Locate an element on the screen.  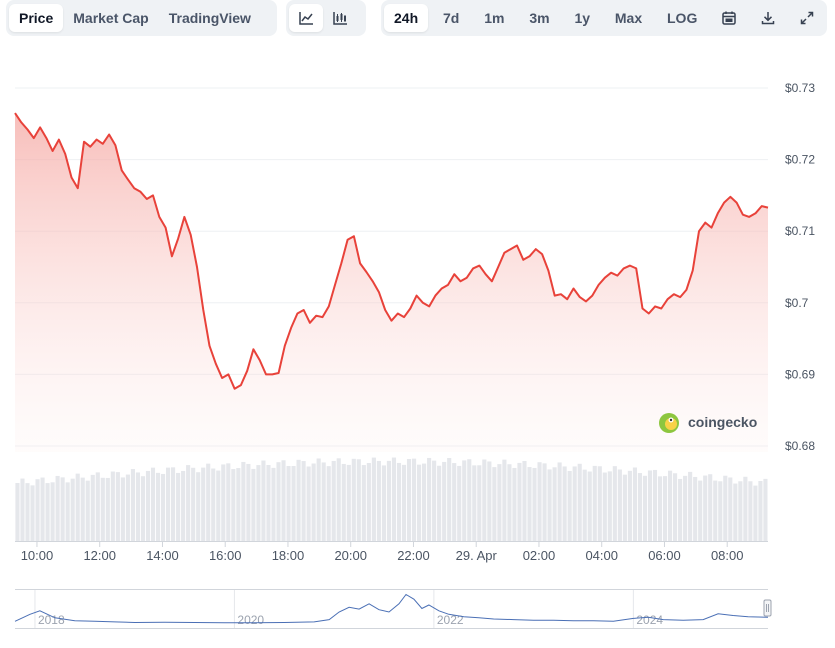
coingecko-logo-icon is located at coordinates (669, 423).